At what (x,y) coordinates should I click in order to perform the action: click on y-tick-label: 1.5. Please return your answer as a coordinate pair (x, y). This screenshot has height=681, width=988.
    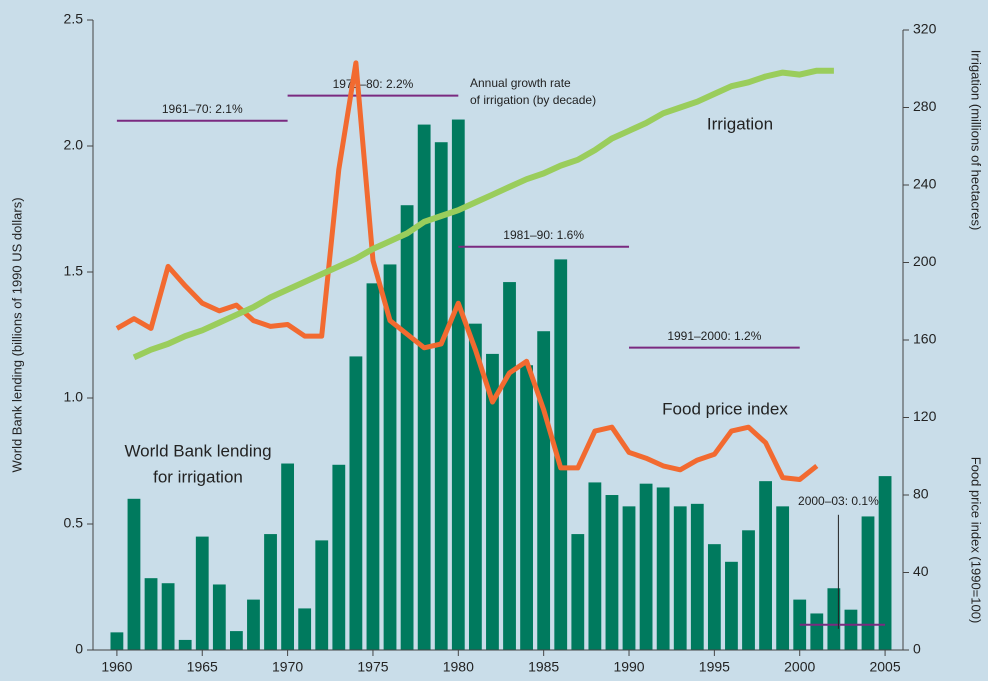
    Looking at the image, I should click on (74, 271).